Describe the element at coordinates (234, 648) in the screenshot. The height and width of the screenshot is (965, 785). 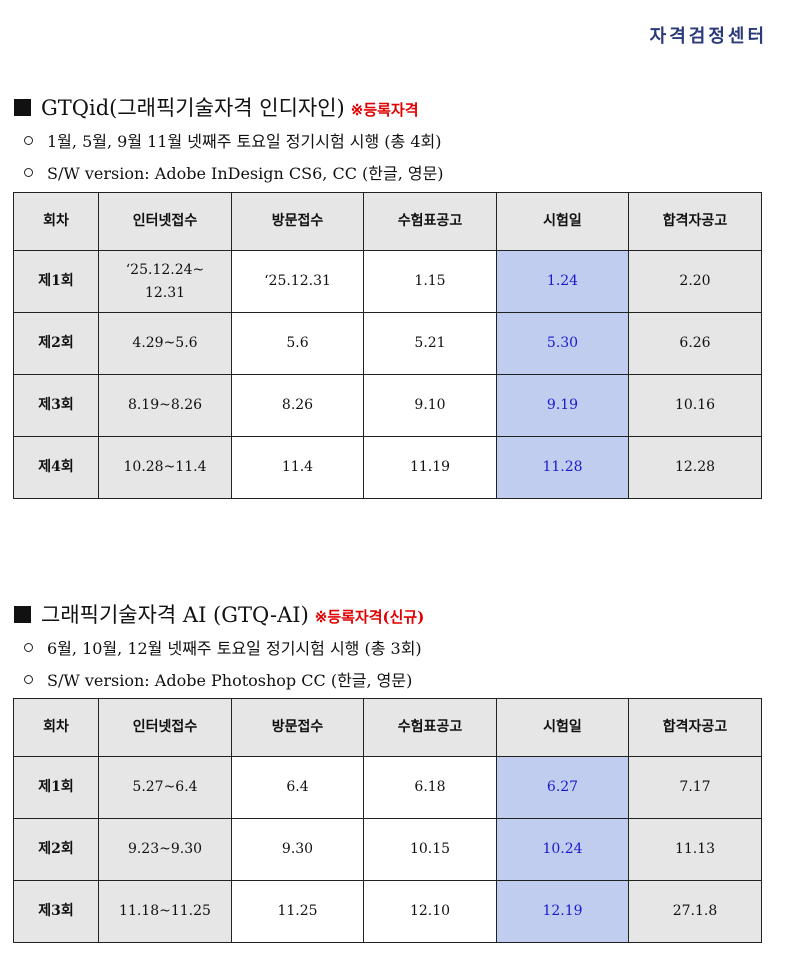
I see `bullet-text: 6월, 10월, 12월 넷째주 토요일 정기시험 시행 (총 3회)` at that location.